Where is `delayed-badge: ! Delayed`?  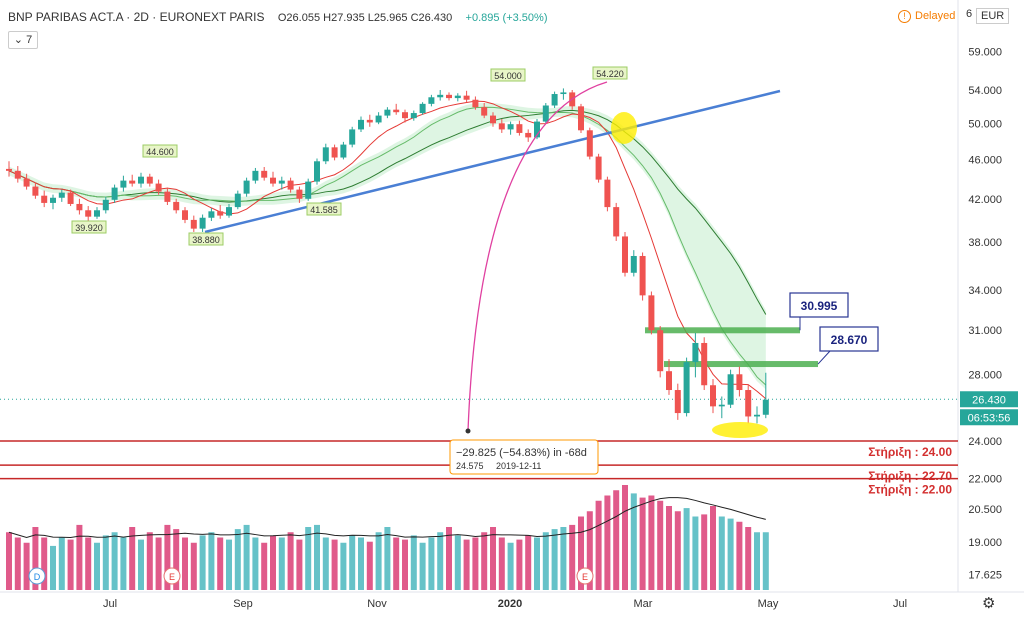
delayed-badge: ! Delayed is located at coordinates (926, 16).